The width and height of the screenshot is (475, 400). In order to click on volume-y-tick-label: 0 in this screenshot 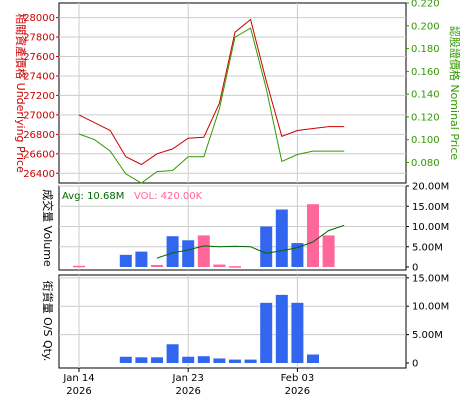, I will do `click(415, 268)`.